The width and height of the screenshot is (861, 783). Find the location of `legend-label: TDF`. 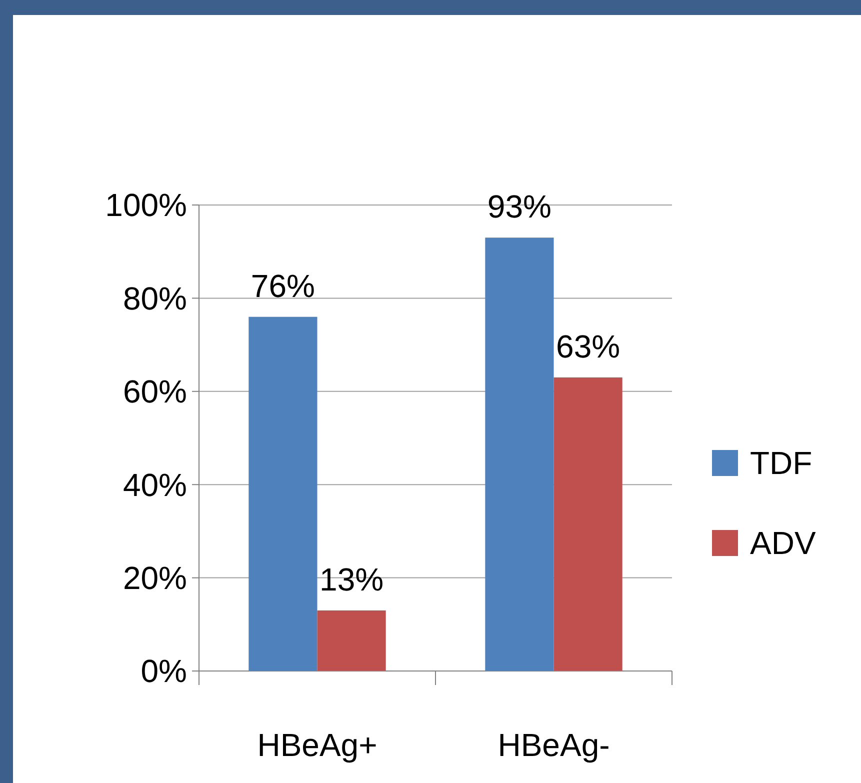

legend-label: TDF is located at coordinates (781, 463).